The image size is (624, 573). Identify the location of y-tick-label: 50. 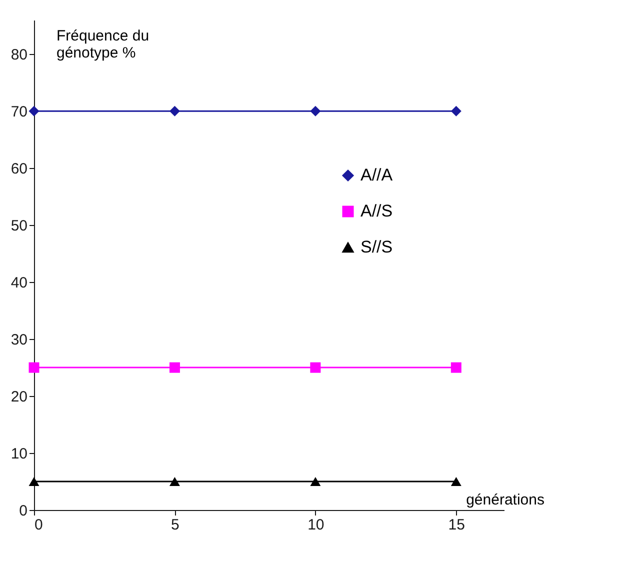
(19, 226).